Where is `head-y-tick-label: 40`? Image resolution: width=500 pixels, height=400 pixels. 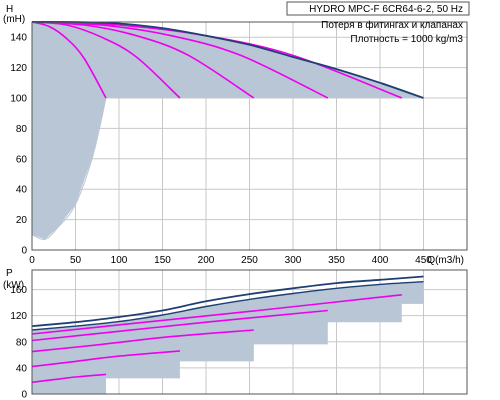 head-y-tick-label: 40 is located at coordinates (22, 190).